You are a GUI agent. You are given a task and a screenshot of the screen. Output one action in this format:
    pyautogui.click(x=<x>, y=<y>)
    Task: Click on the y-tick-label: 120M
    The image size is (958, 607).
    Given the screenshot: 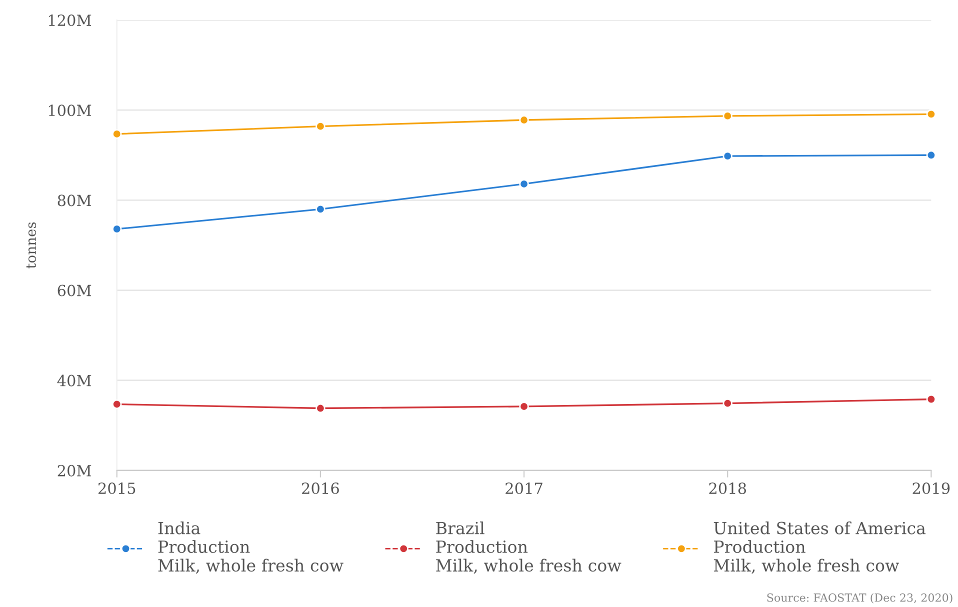 What is the action you would take?
    pyautogui.click(x=70, y=20)
    